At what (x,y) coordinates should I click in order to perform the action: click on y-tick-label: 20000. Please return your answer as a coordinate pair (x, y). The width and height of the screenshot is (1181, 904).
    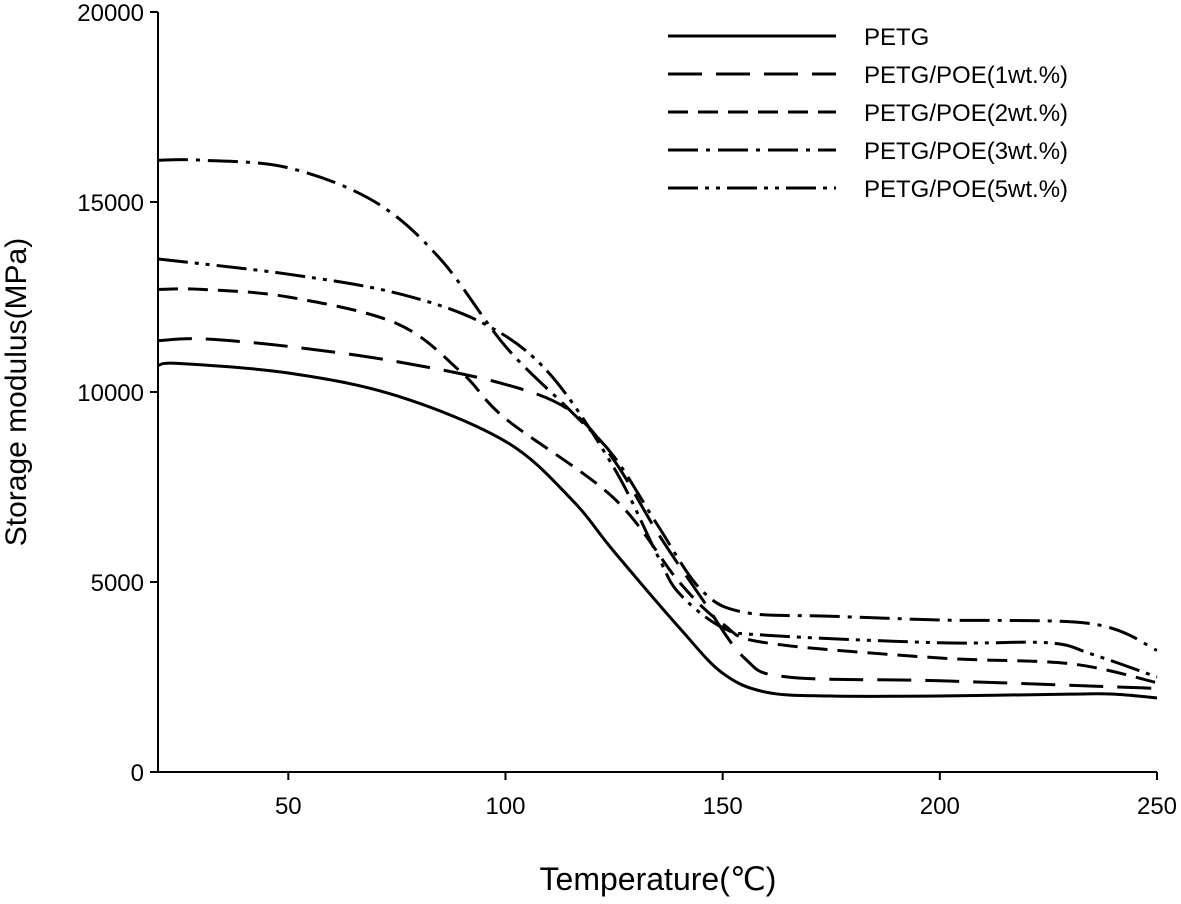
    Looking at the image, I should click on (110, 13).